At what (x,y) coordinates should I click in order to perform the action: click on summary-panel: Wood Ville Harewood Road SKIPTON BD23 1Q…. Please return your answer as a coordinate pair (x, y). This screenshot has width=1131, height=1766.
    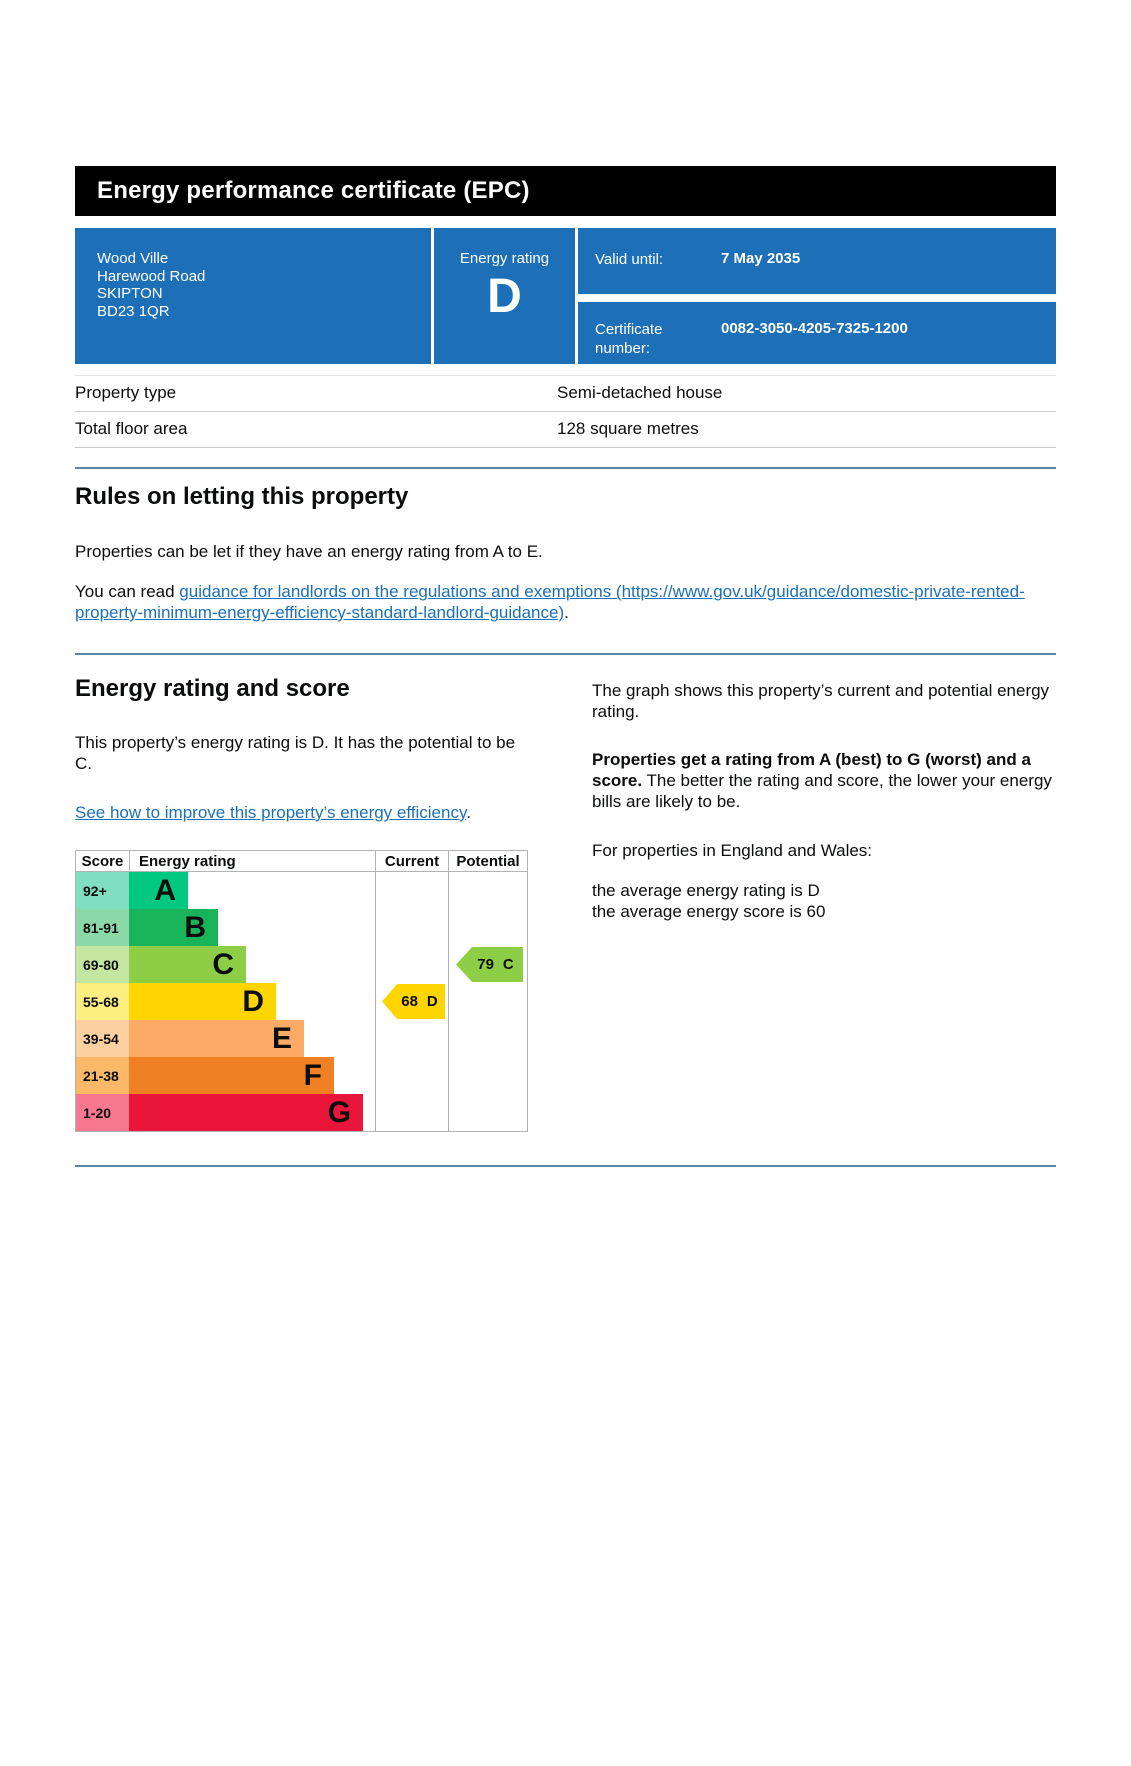
    Looking at the image, I should click on (565, 296).